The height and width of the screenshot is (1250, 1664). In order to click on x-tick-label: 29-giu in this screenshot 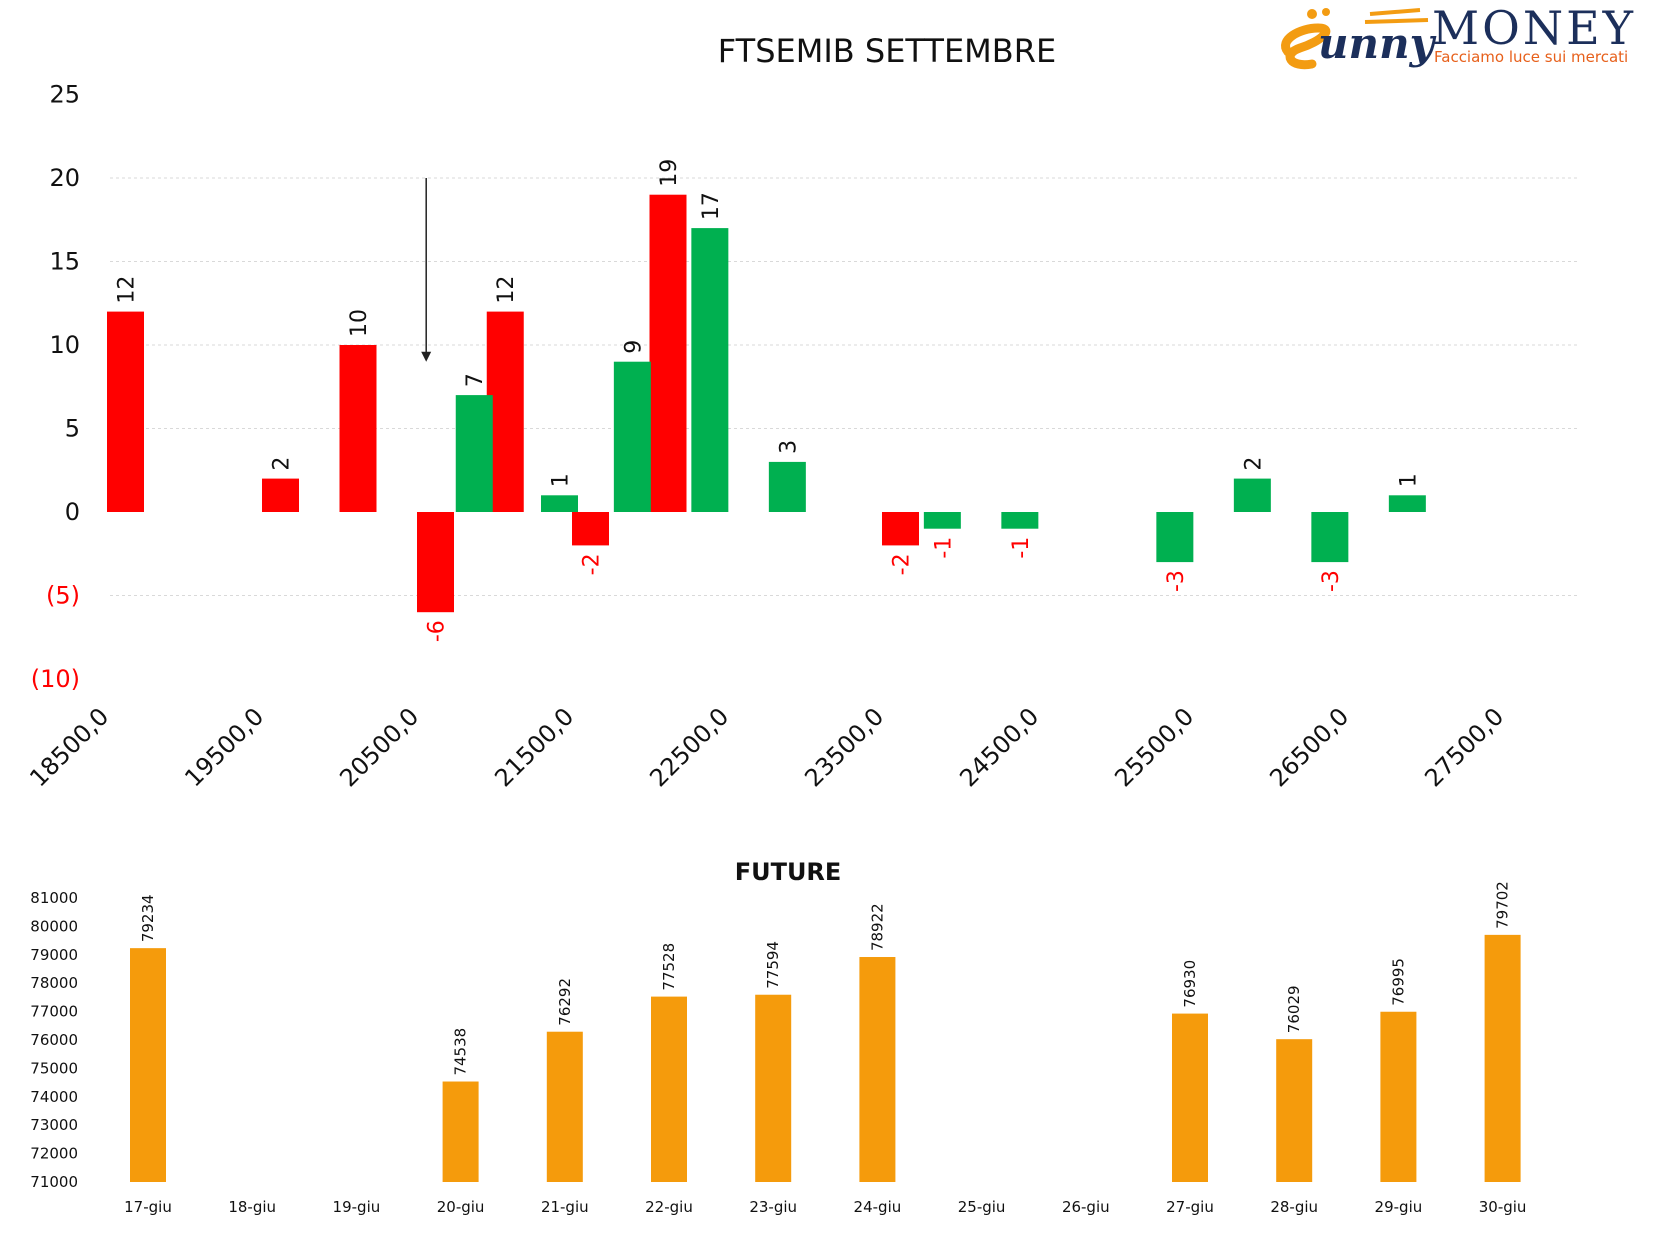, I will do `click(1399, 1207)`.